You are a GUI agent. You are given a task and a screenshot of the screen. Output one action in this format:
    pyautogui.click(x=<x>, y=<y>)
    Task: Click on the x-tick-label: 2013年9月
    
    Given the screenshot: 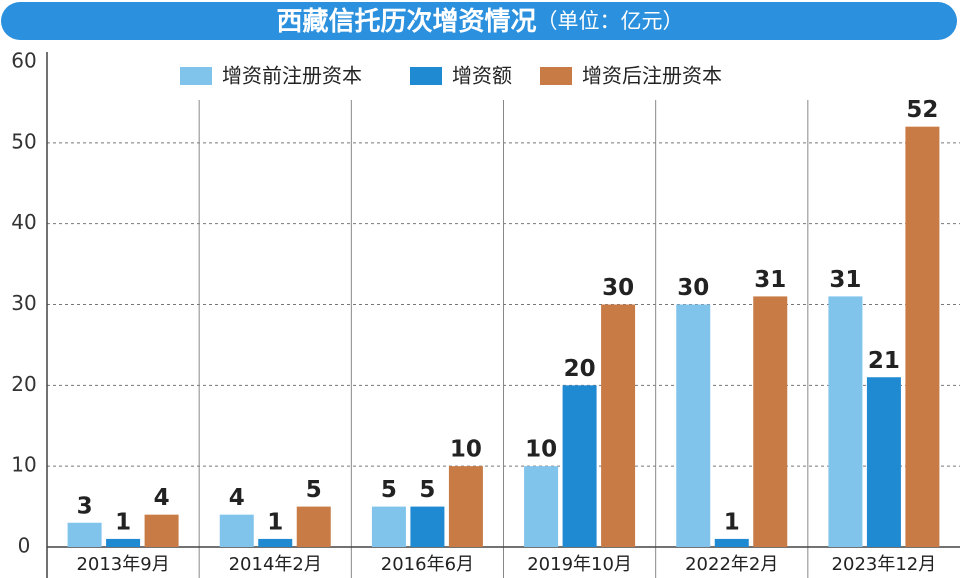 What is the action you would take?
    pyautogui.click(x=122, y=564)
    